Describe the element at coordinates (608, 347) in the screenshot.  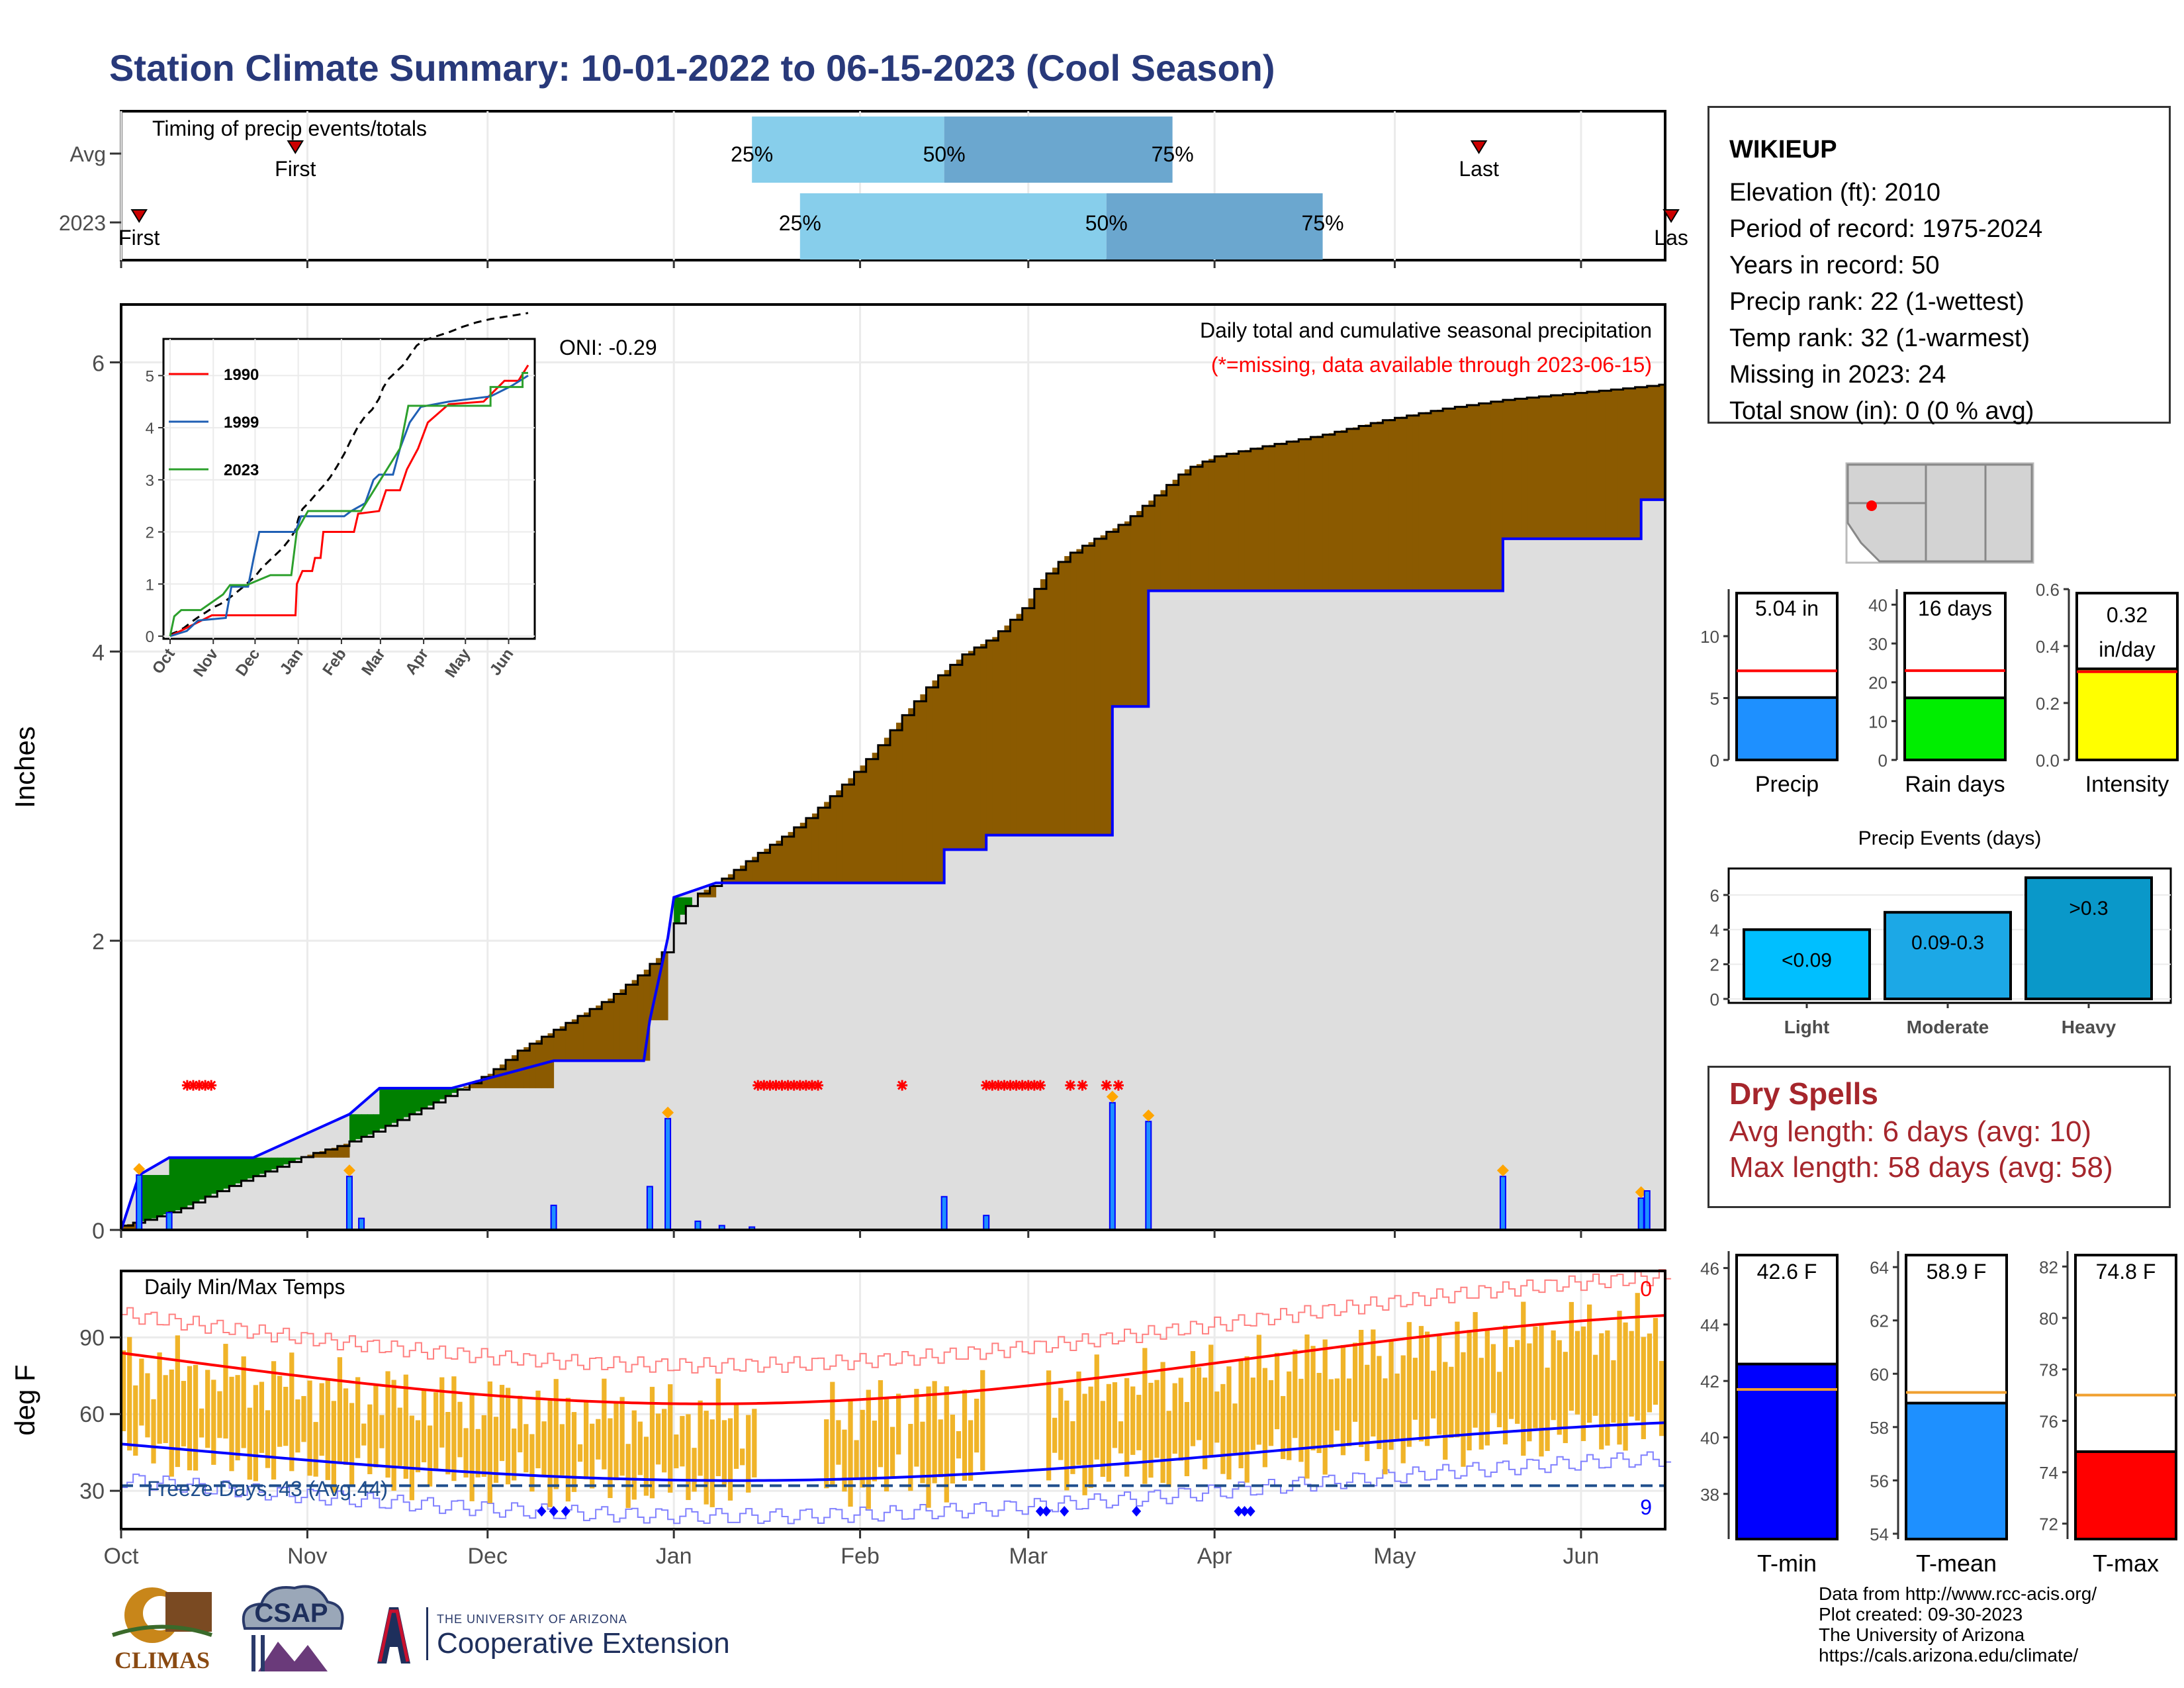
I see `oni-label: ONI: -0.29` at that location.